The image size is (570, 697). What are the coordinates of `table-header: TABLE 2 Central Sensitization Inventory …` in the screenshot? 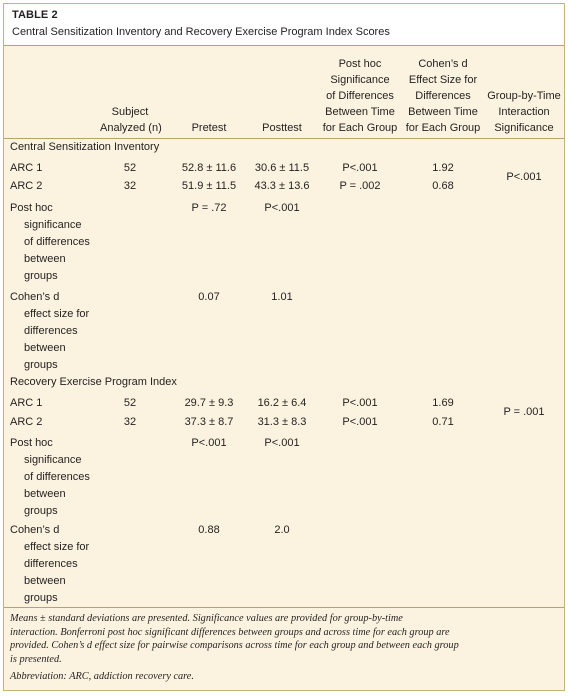 It's located at (284, 25).